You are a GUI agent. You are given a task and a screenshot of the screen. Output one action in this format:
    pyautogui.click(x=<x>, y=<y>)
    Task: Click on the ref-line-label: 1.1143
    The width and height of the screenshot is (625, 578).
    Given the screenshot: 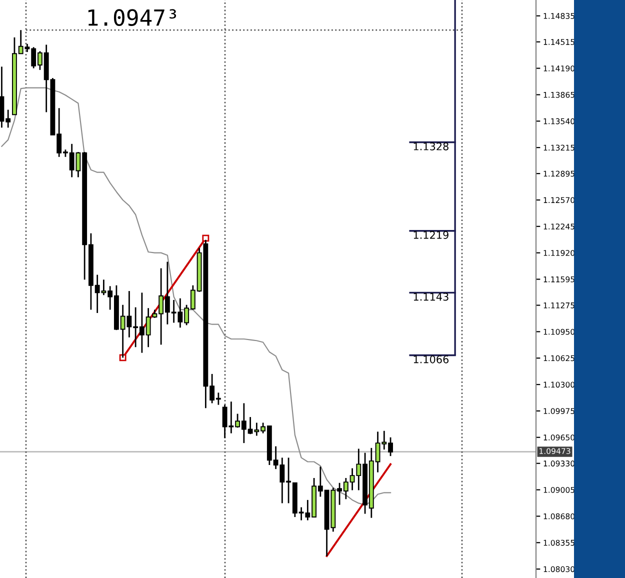 What is the action you would take?
    pyautogui.click(x=431, y=296)
    